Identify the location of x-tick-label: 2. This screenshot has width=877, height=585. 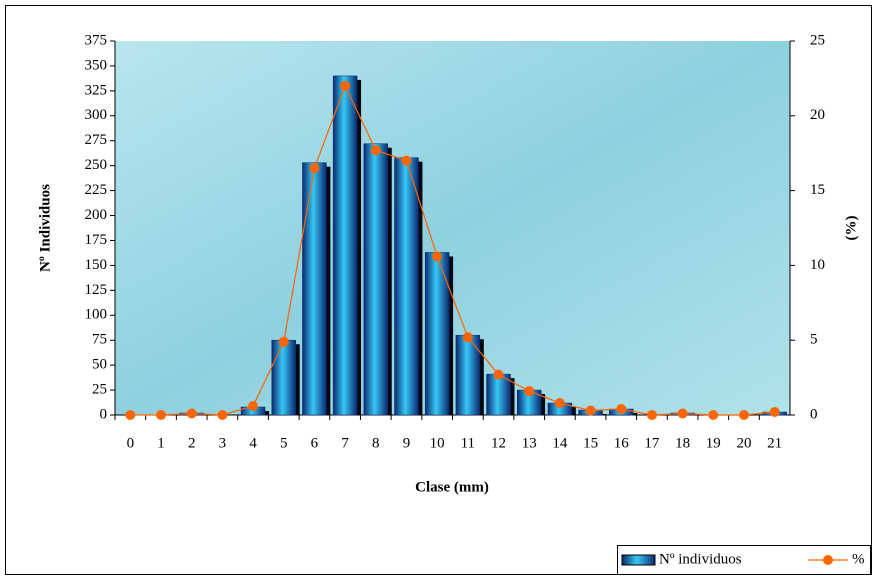
(192, 443).